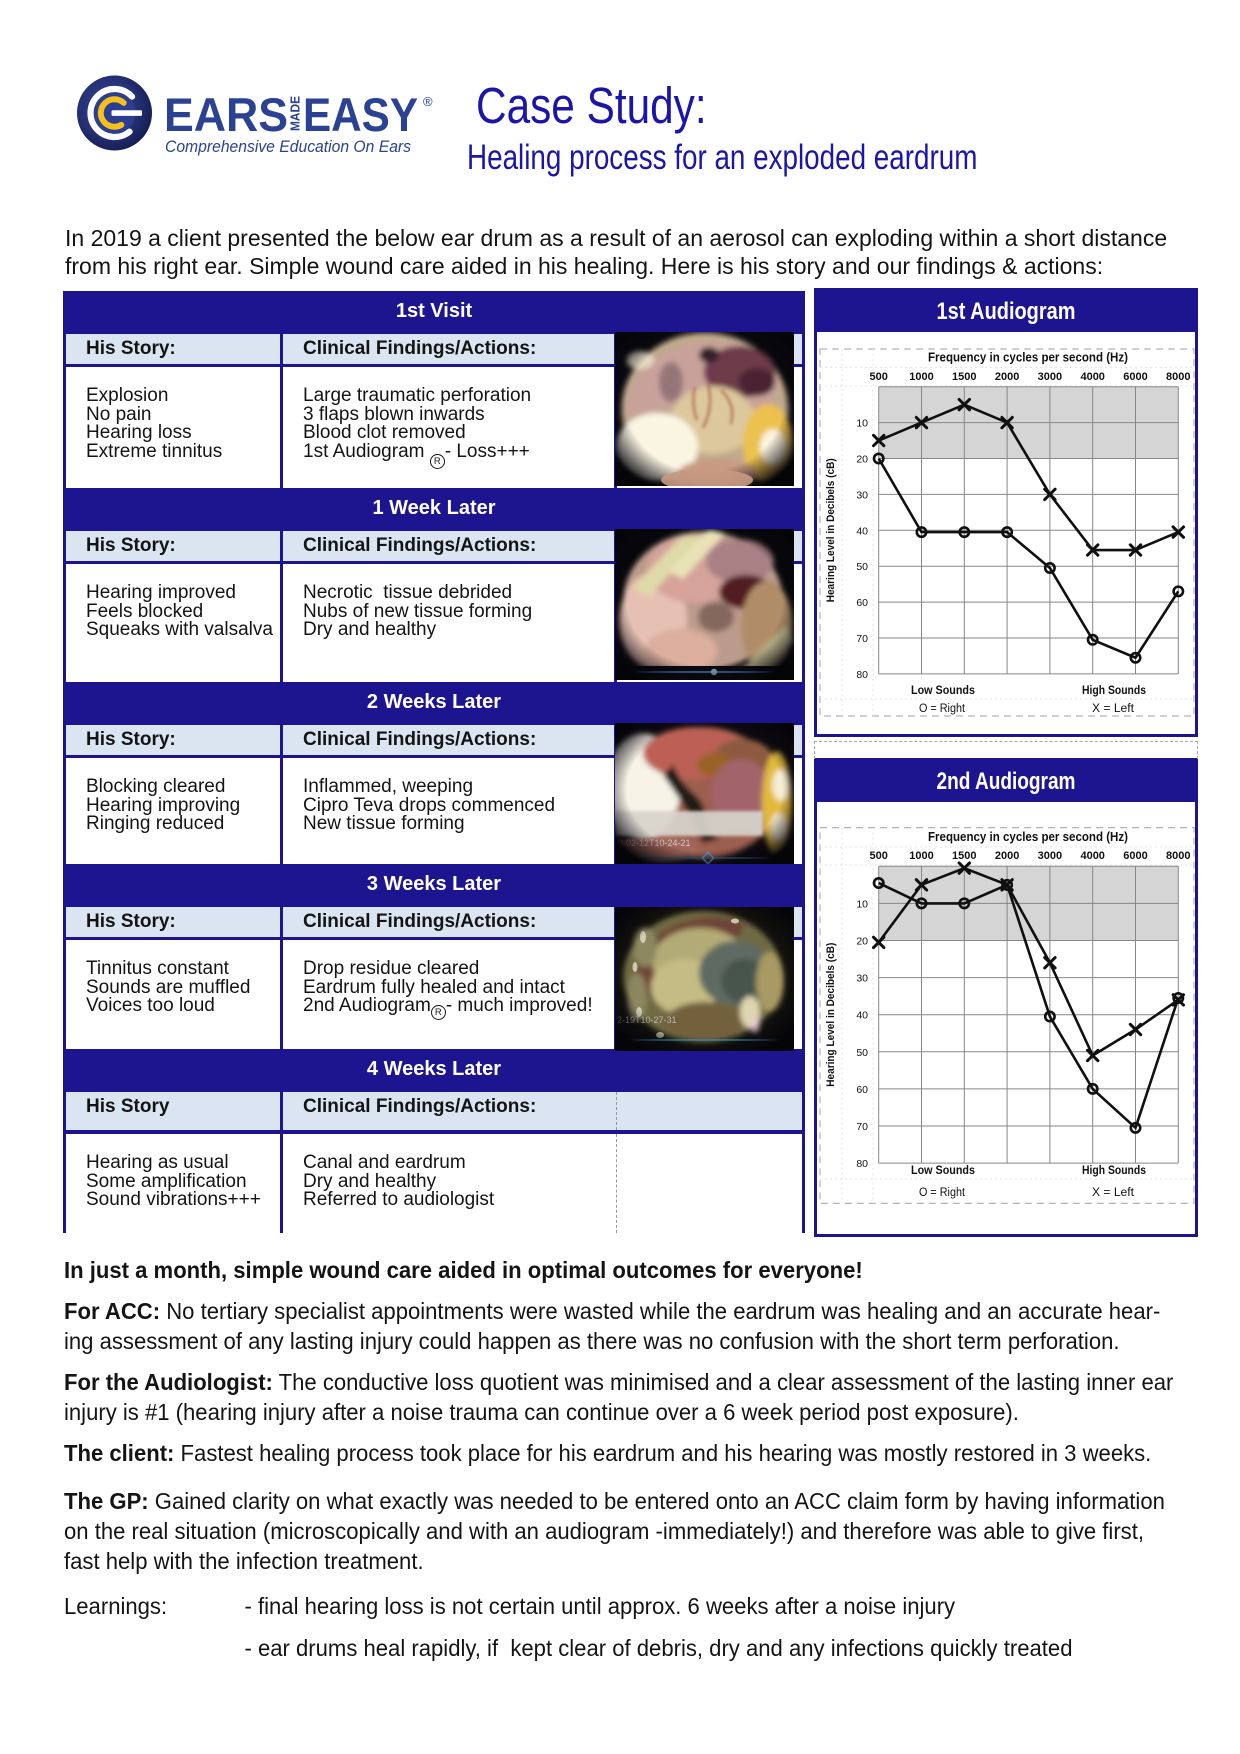 The height and width of the screenshot is (1754, 1240). I want to click on svg-text: EARS, so click(226, 114).